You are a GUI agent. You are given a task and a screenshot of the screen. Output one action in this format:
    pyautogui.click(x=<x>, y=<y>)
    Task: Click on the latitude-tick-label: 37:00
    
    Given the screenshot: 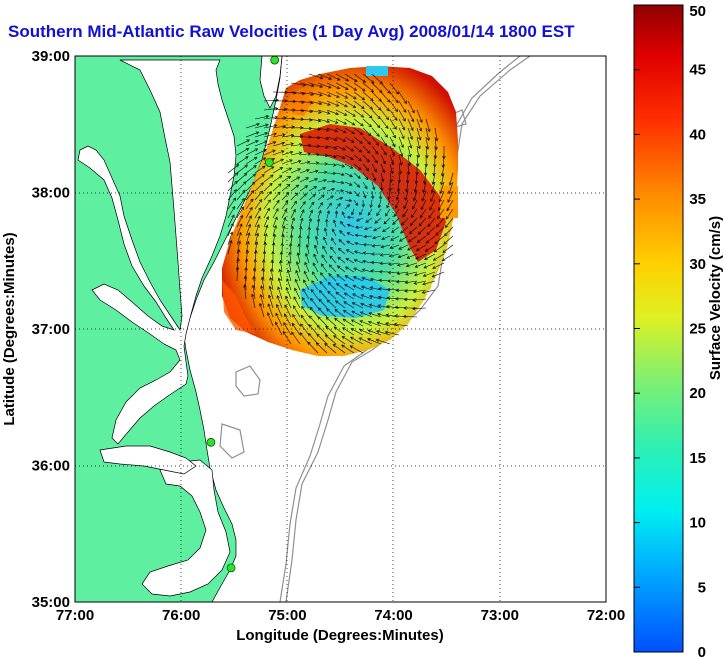 What is the action you would take?
    pyautogui.click(x=51, y=329)
    